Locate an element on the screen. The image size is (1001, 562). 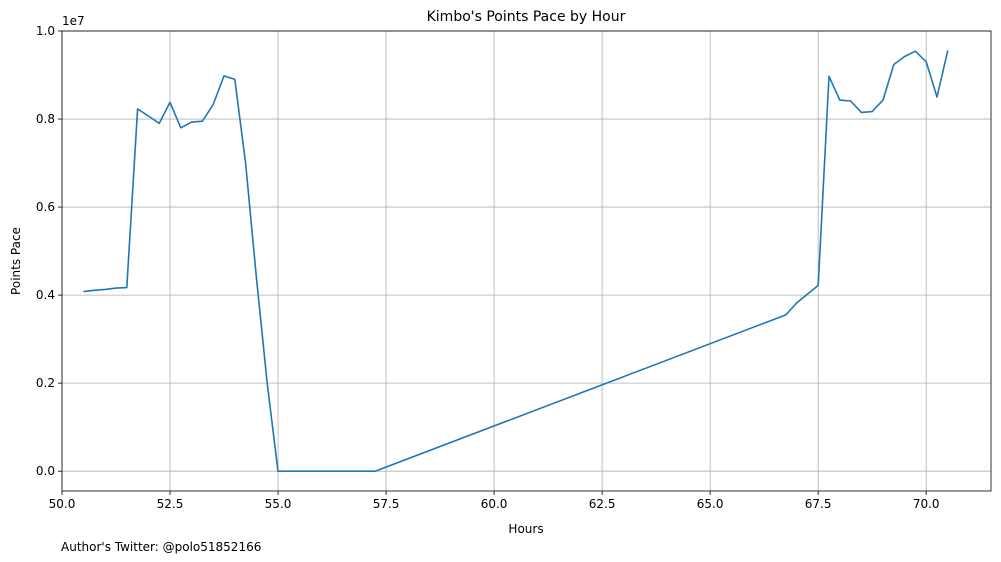
y-tick-label: 1.0 is located at coordinates (45, 31).